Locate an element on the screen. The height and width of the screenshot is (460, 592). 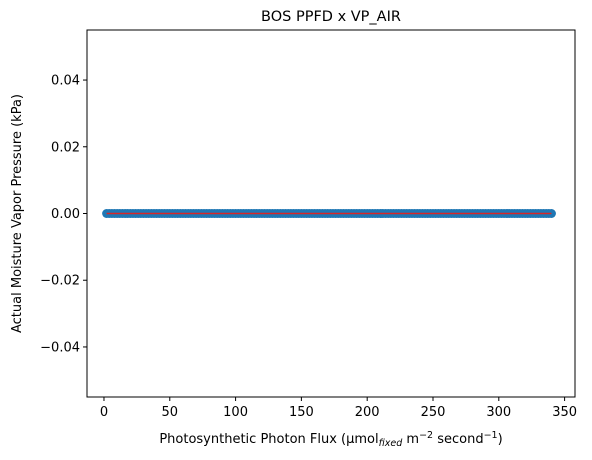
x-tick-label: 200 is located at coordinates (367, 412).